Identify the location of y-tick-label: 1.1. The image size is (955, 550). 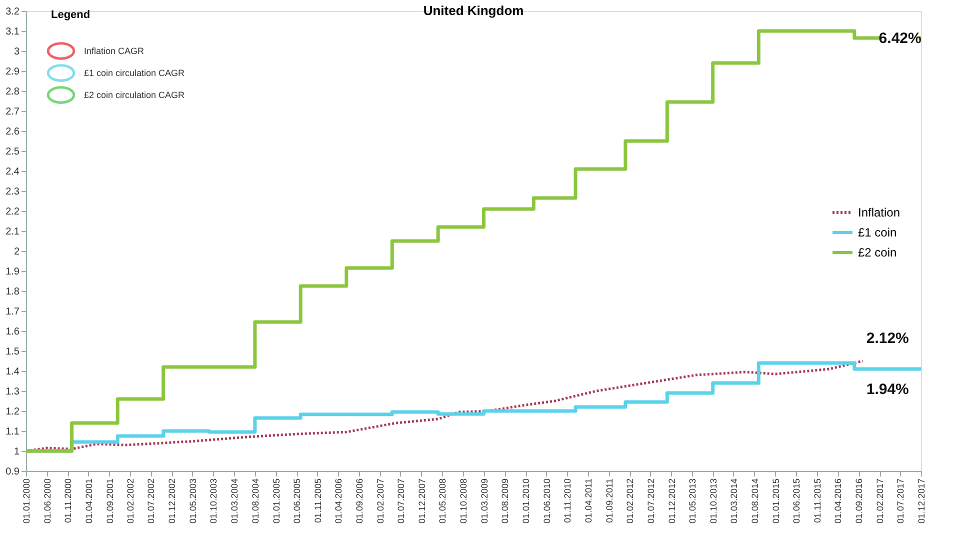
(13, 432).